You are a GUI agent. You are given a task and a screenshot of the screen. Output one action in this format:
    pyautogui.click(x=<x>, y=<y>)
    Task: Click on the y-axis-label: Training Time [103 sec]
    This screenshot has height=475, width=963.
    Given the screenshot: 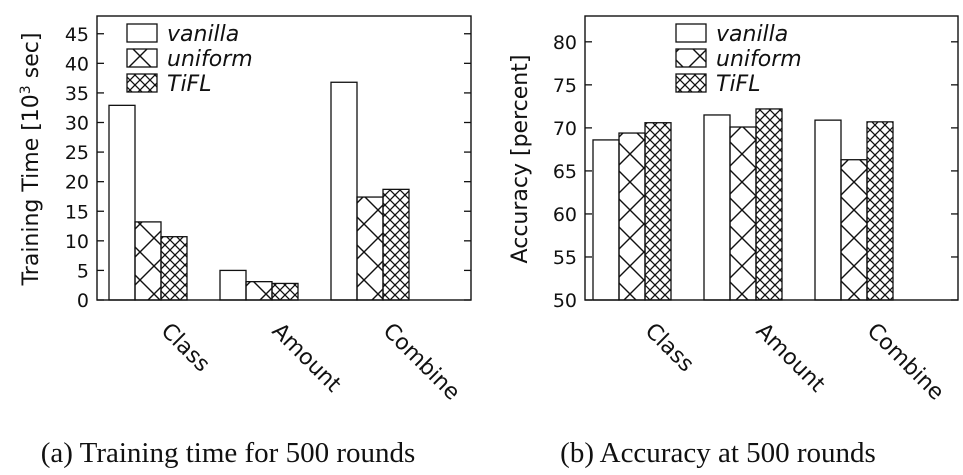 What is the action you would take?
    pyautogui.click(x=31, y=160)
    